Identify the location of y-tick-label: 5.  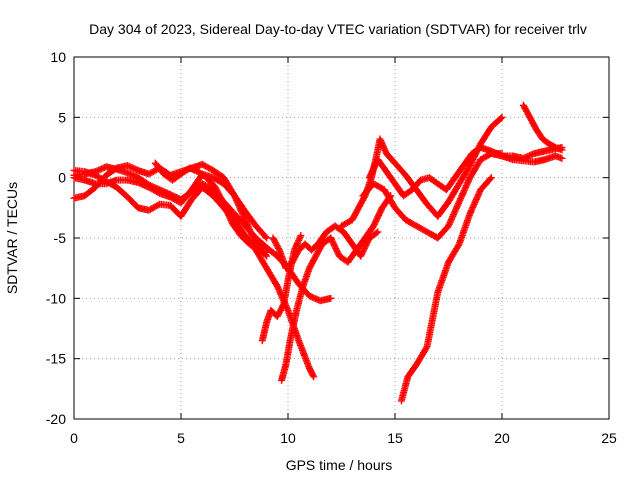
(62, 117).